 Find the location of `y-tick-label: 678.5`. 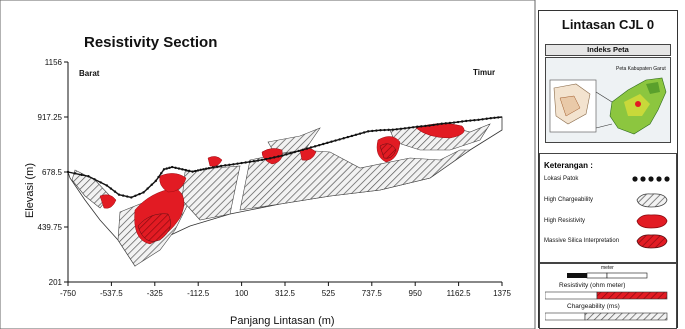

y-tick-label: 678.5 is located at coordinates (52, 172).